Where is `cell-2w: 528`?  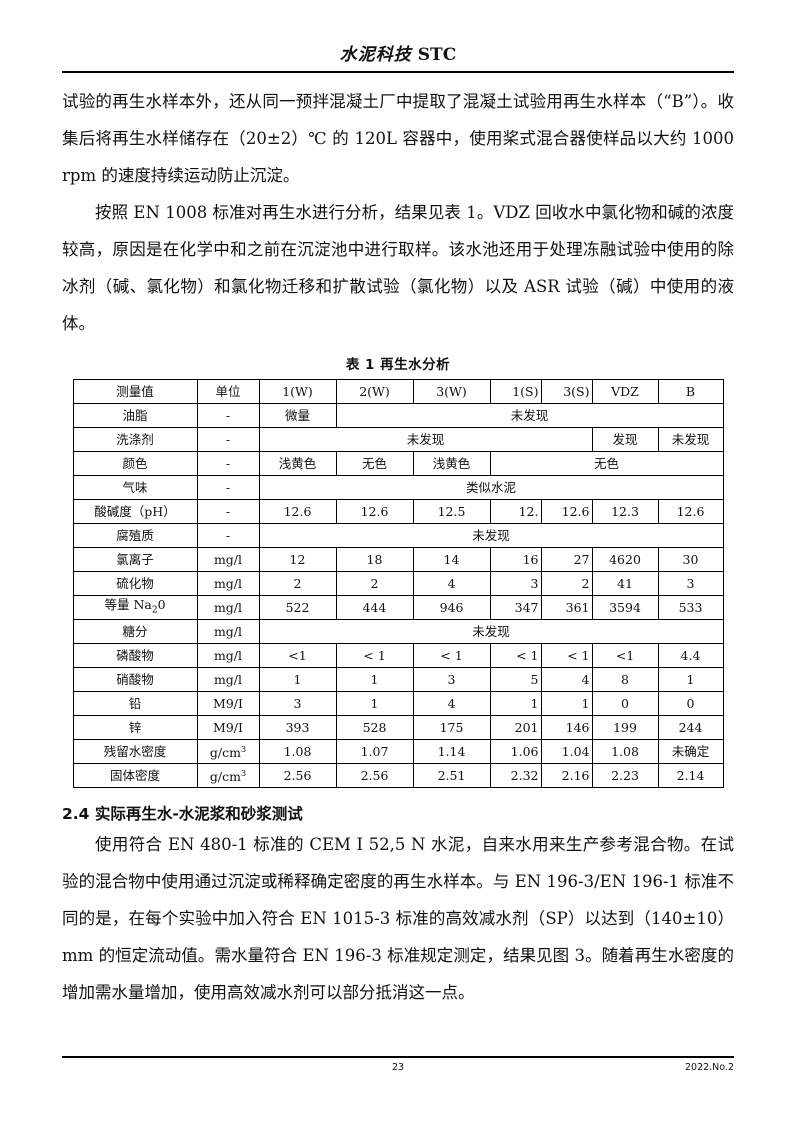
cell-2w: 528 is located at coordinates (374, 727).